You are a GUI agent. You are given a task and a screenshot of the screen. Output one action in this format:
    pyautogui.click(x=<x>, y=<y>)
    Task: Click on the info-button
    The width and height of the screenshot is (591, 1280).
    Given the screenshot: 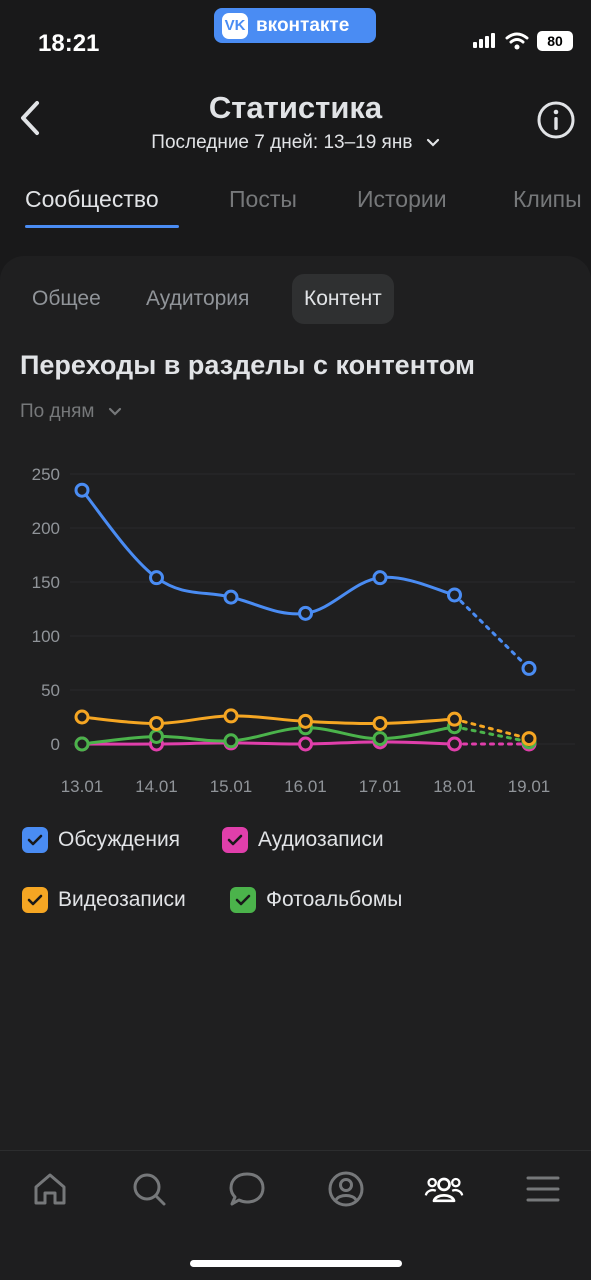 What is the action you would take?
    pyautogui.click(x=556, y=120)
    